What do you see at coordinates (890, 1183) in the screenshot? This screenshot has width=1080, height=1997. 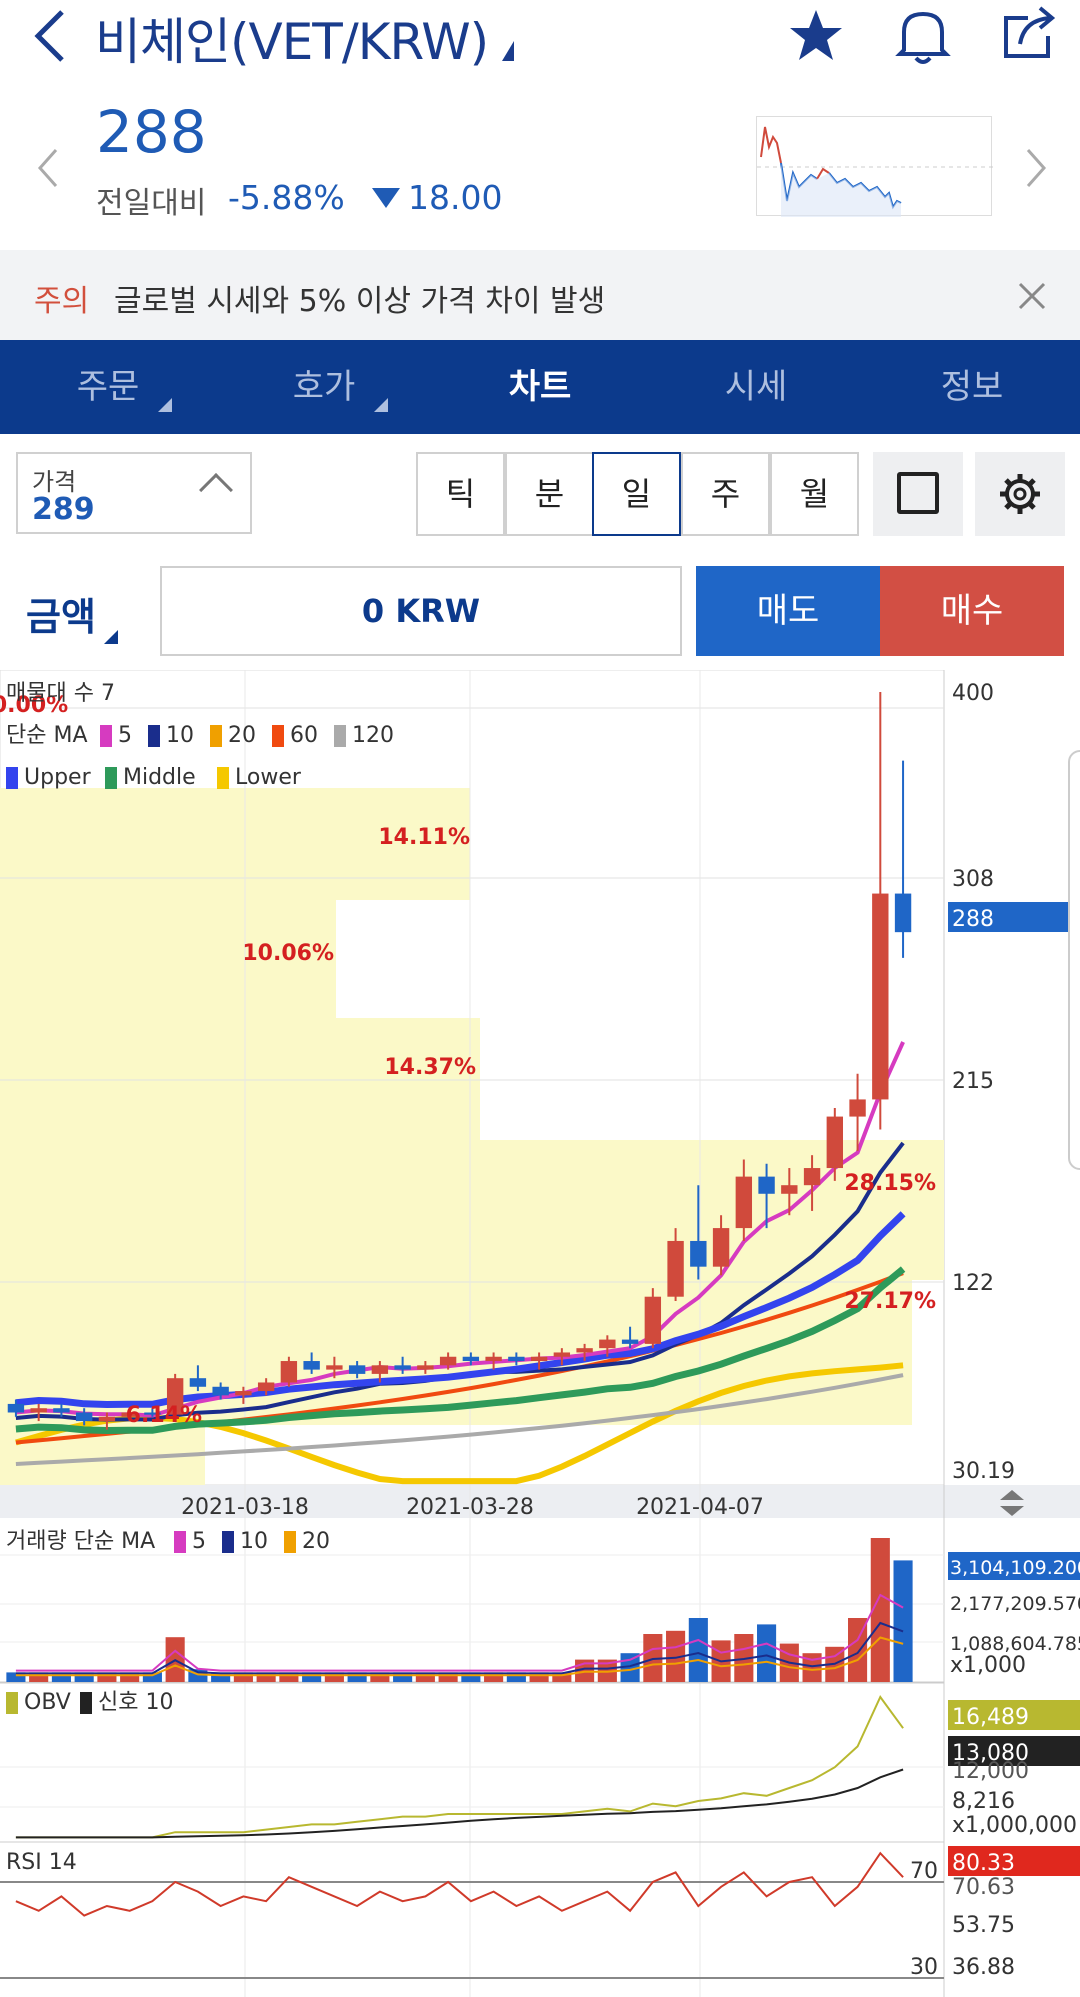 I see `profile-percent-label: 28.15%` at bounding box center [890, 1183].